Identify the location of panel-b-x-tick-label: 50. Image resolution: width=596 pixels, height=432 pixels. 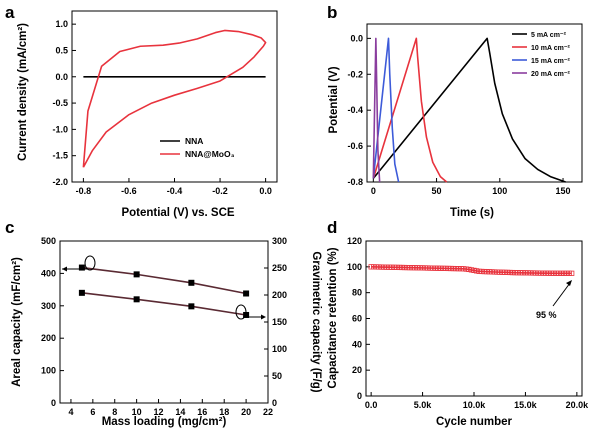
(437, 191).